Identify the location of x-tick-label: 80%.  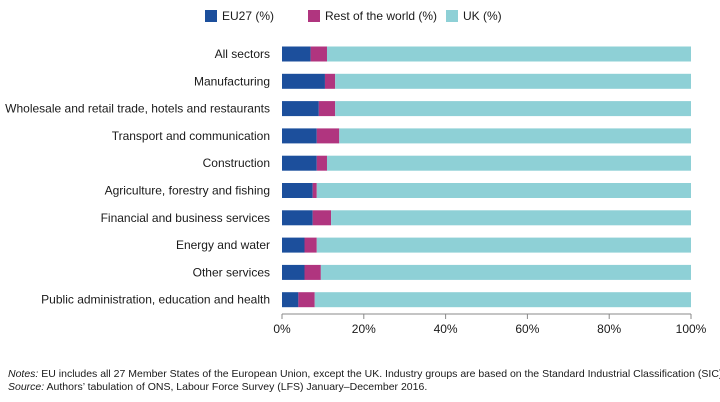
(609, 329).